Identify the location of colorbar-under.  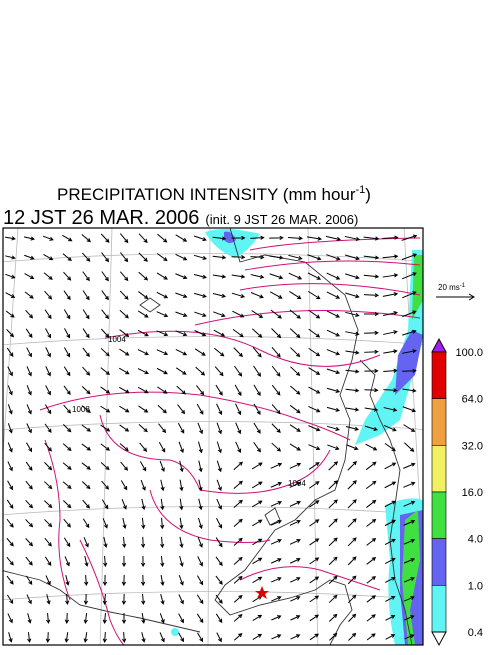
(439, 639).